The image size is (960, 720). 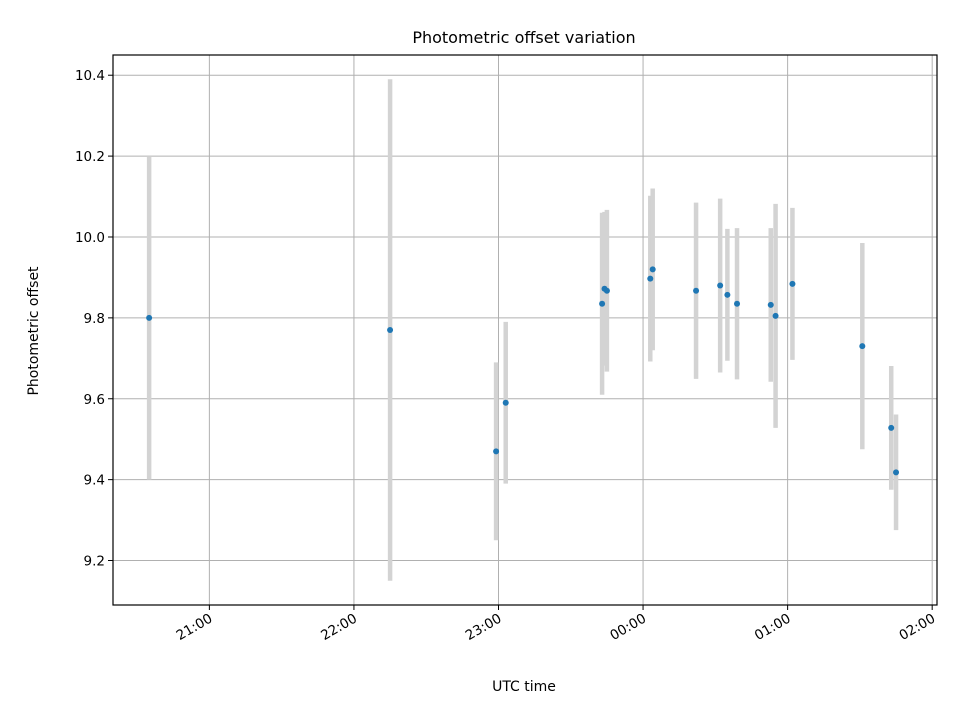 What do you see at coordinates (94, 481) in the screenshot?
I see `y-tick-label: 9.4` at bounding box center [94, 481].